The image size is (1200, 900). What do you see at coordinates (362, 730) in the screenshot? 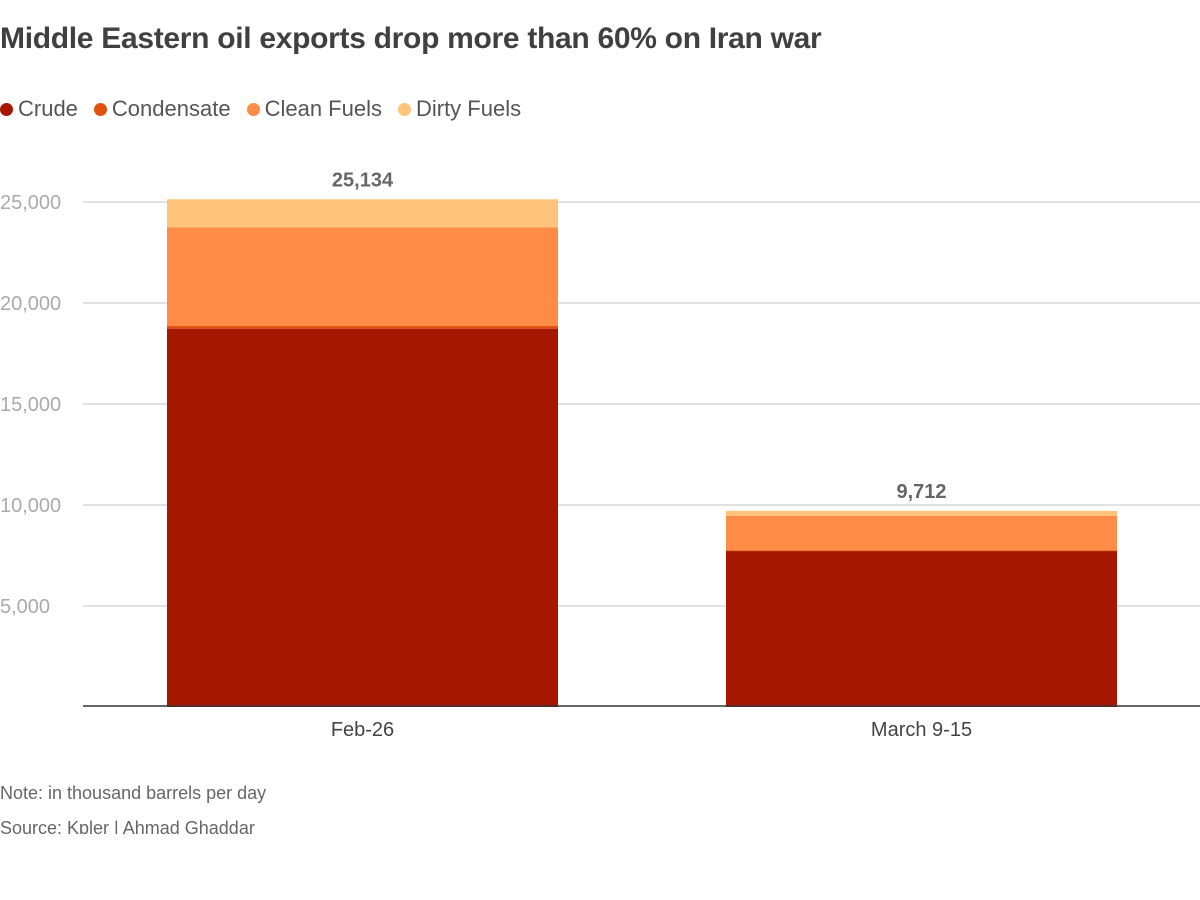
I see `x-tick-label: Feb-26` at bounding box center [362, 730].